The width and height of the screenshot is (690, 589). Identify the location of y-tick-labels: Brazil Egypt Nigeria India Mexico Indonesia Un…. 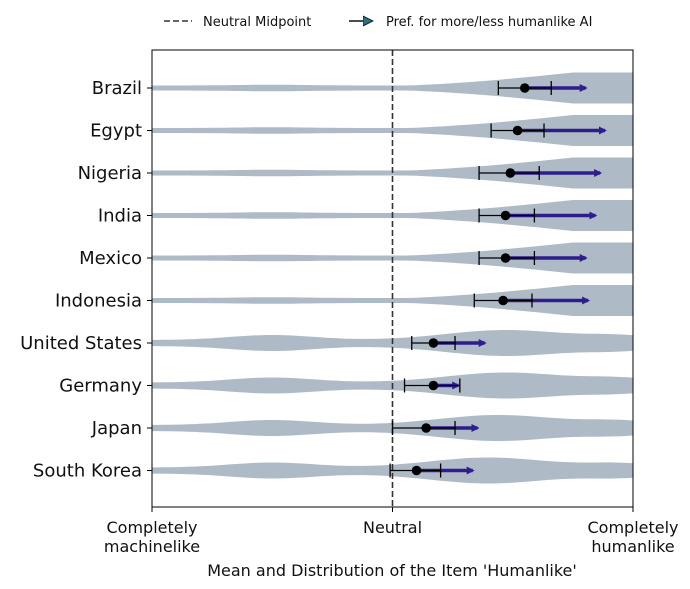
(86, 280).